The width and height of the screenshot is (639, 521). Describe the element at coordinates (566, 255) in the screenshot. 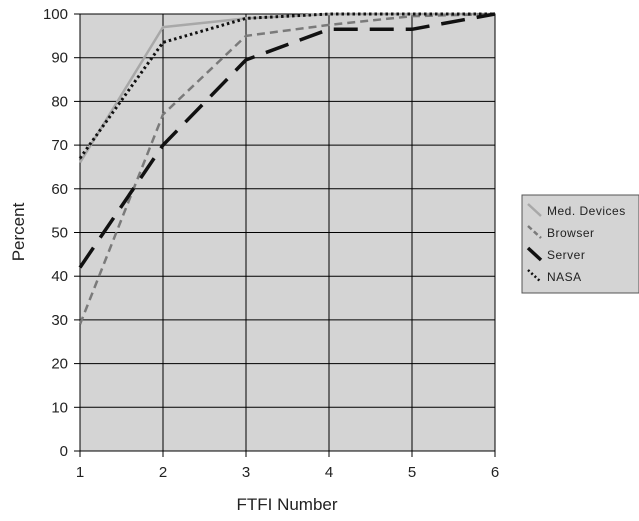

I see `legend-label: Server` at that location.